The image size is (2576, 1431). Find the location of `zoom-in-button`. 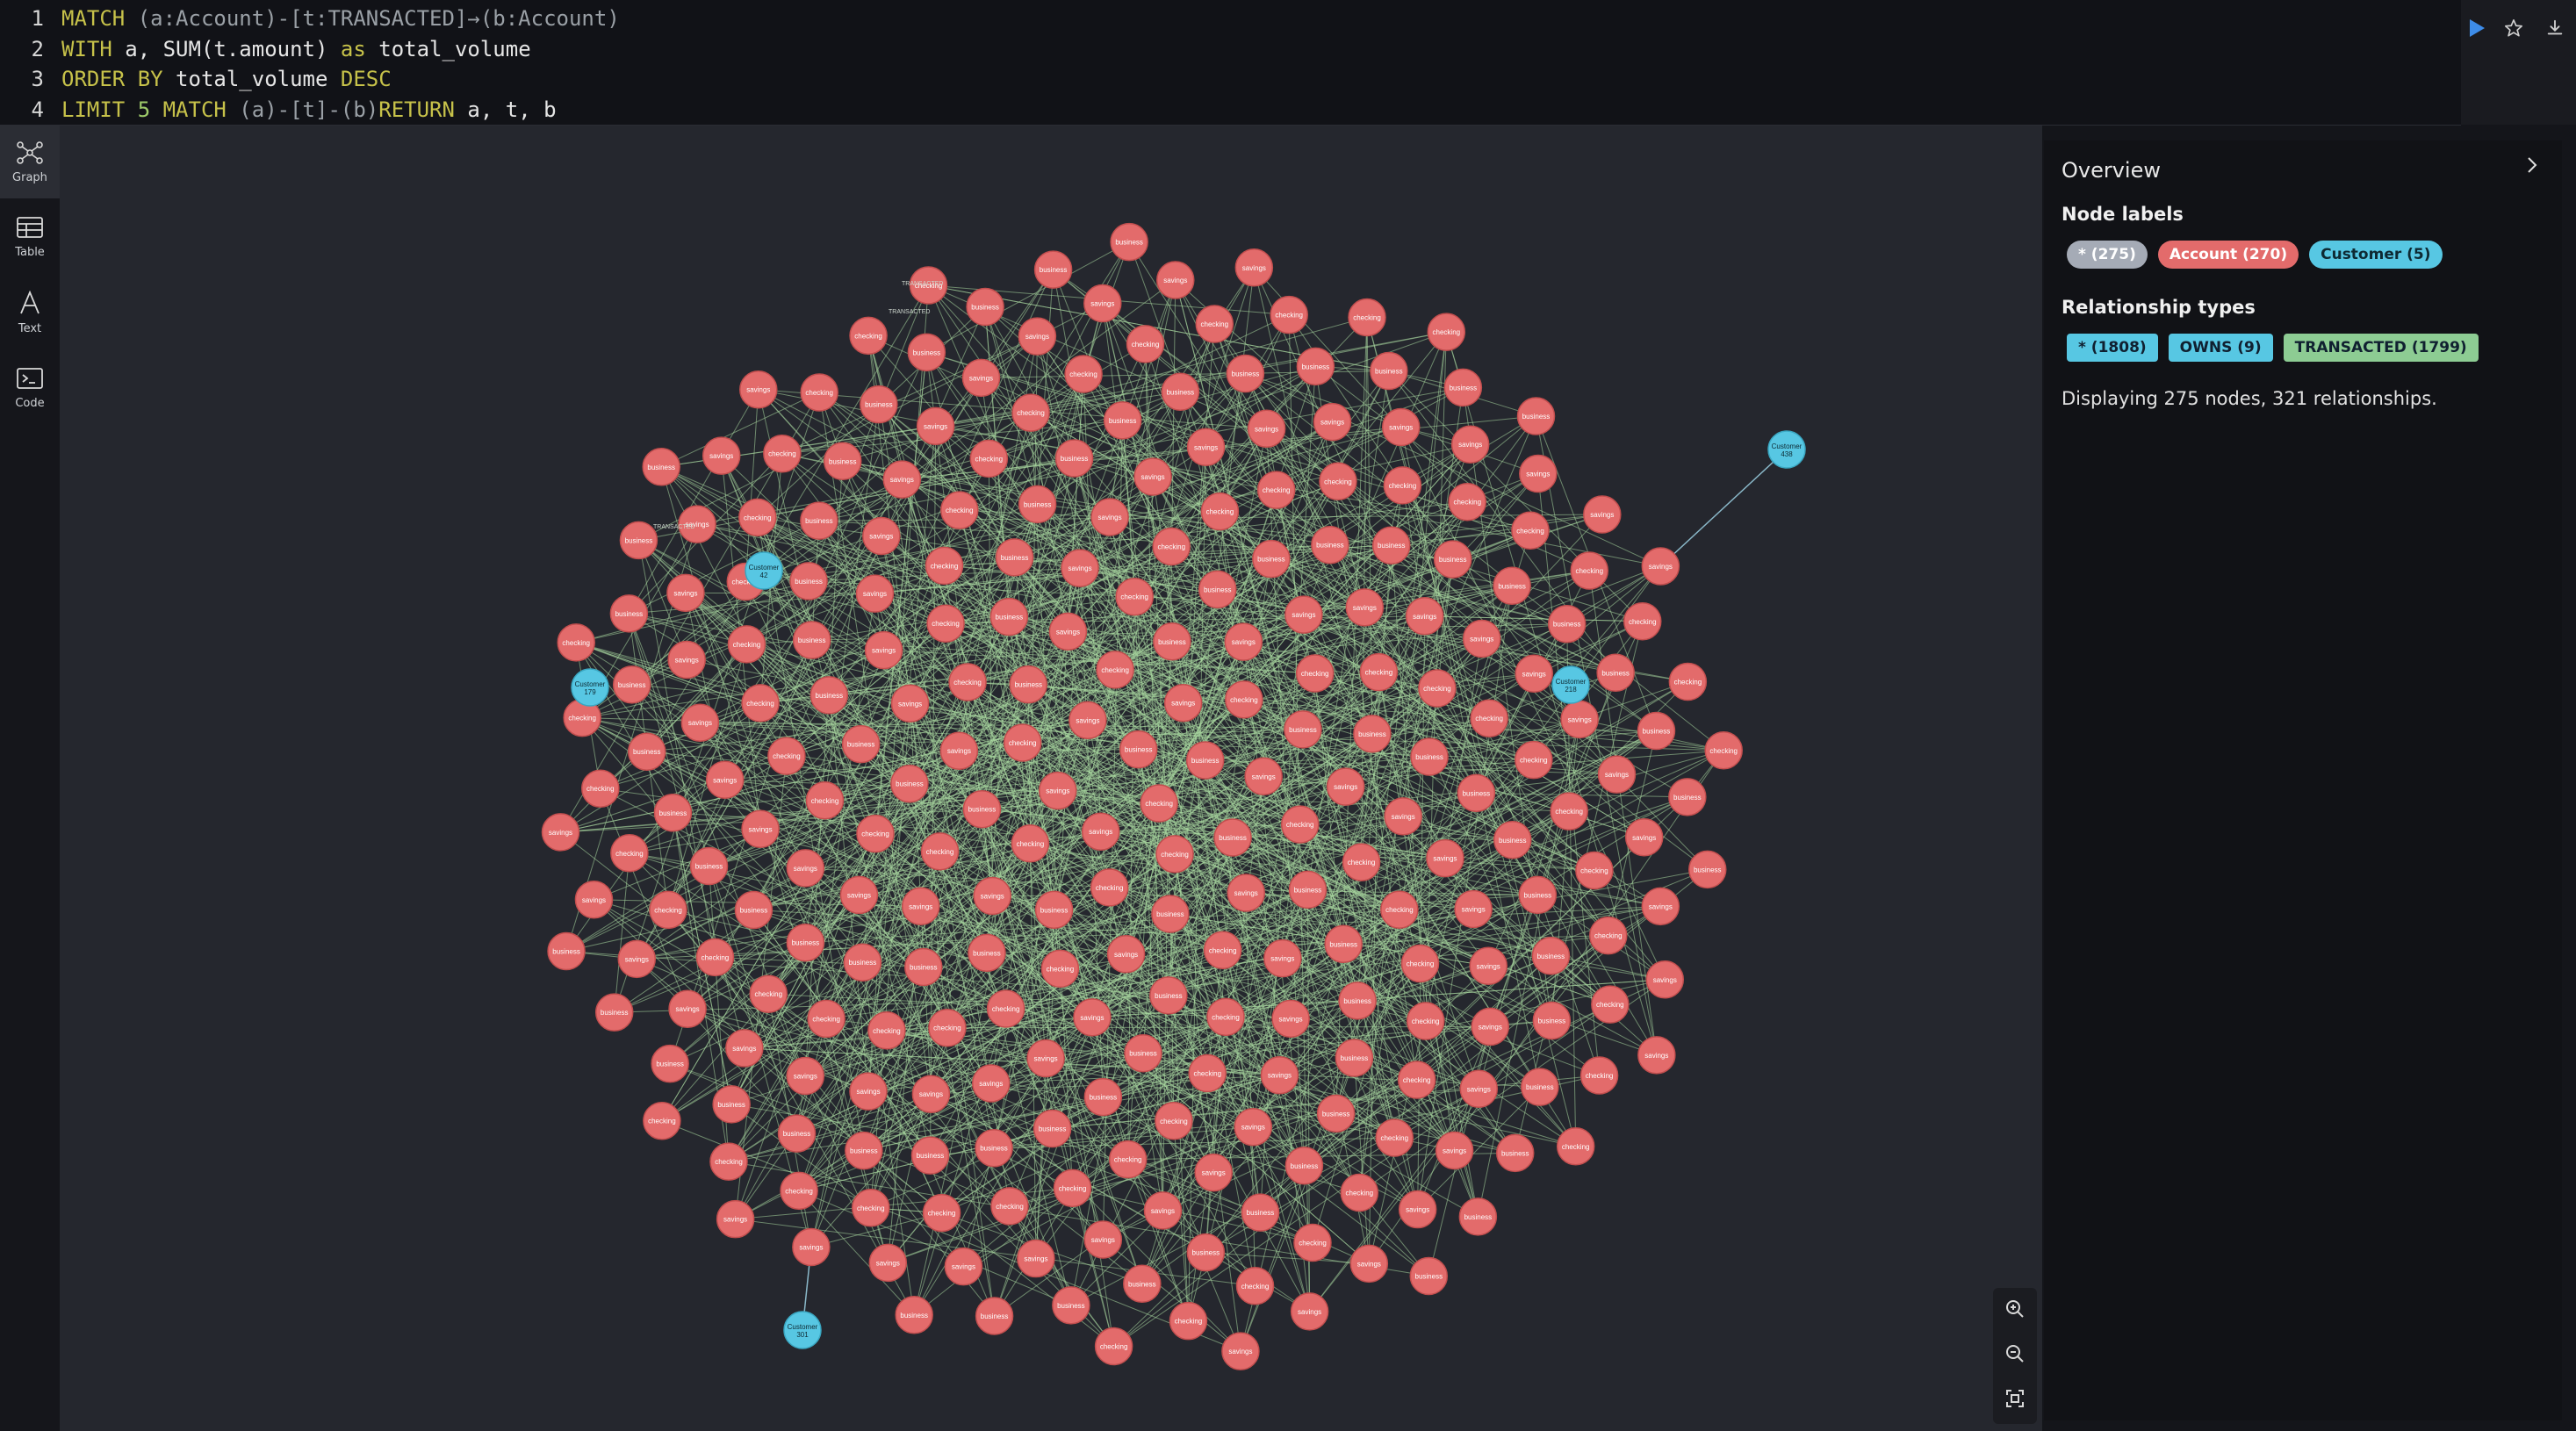

zoom-in-button is located at coordinates (2015, 1310).